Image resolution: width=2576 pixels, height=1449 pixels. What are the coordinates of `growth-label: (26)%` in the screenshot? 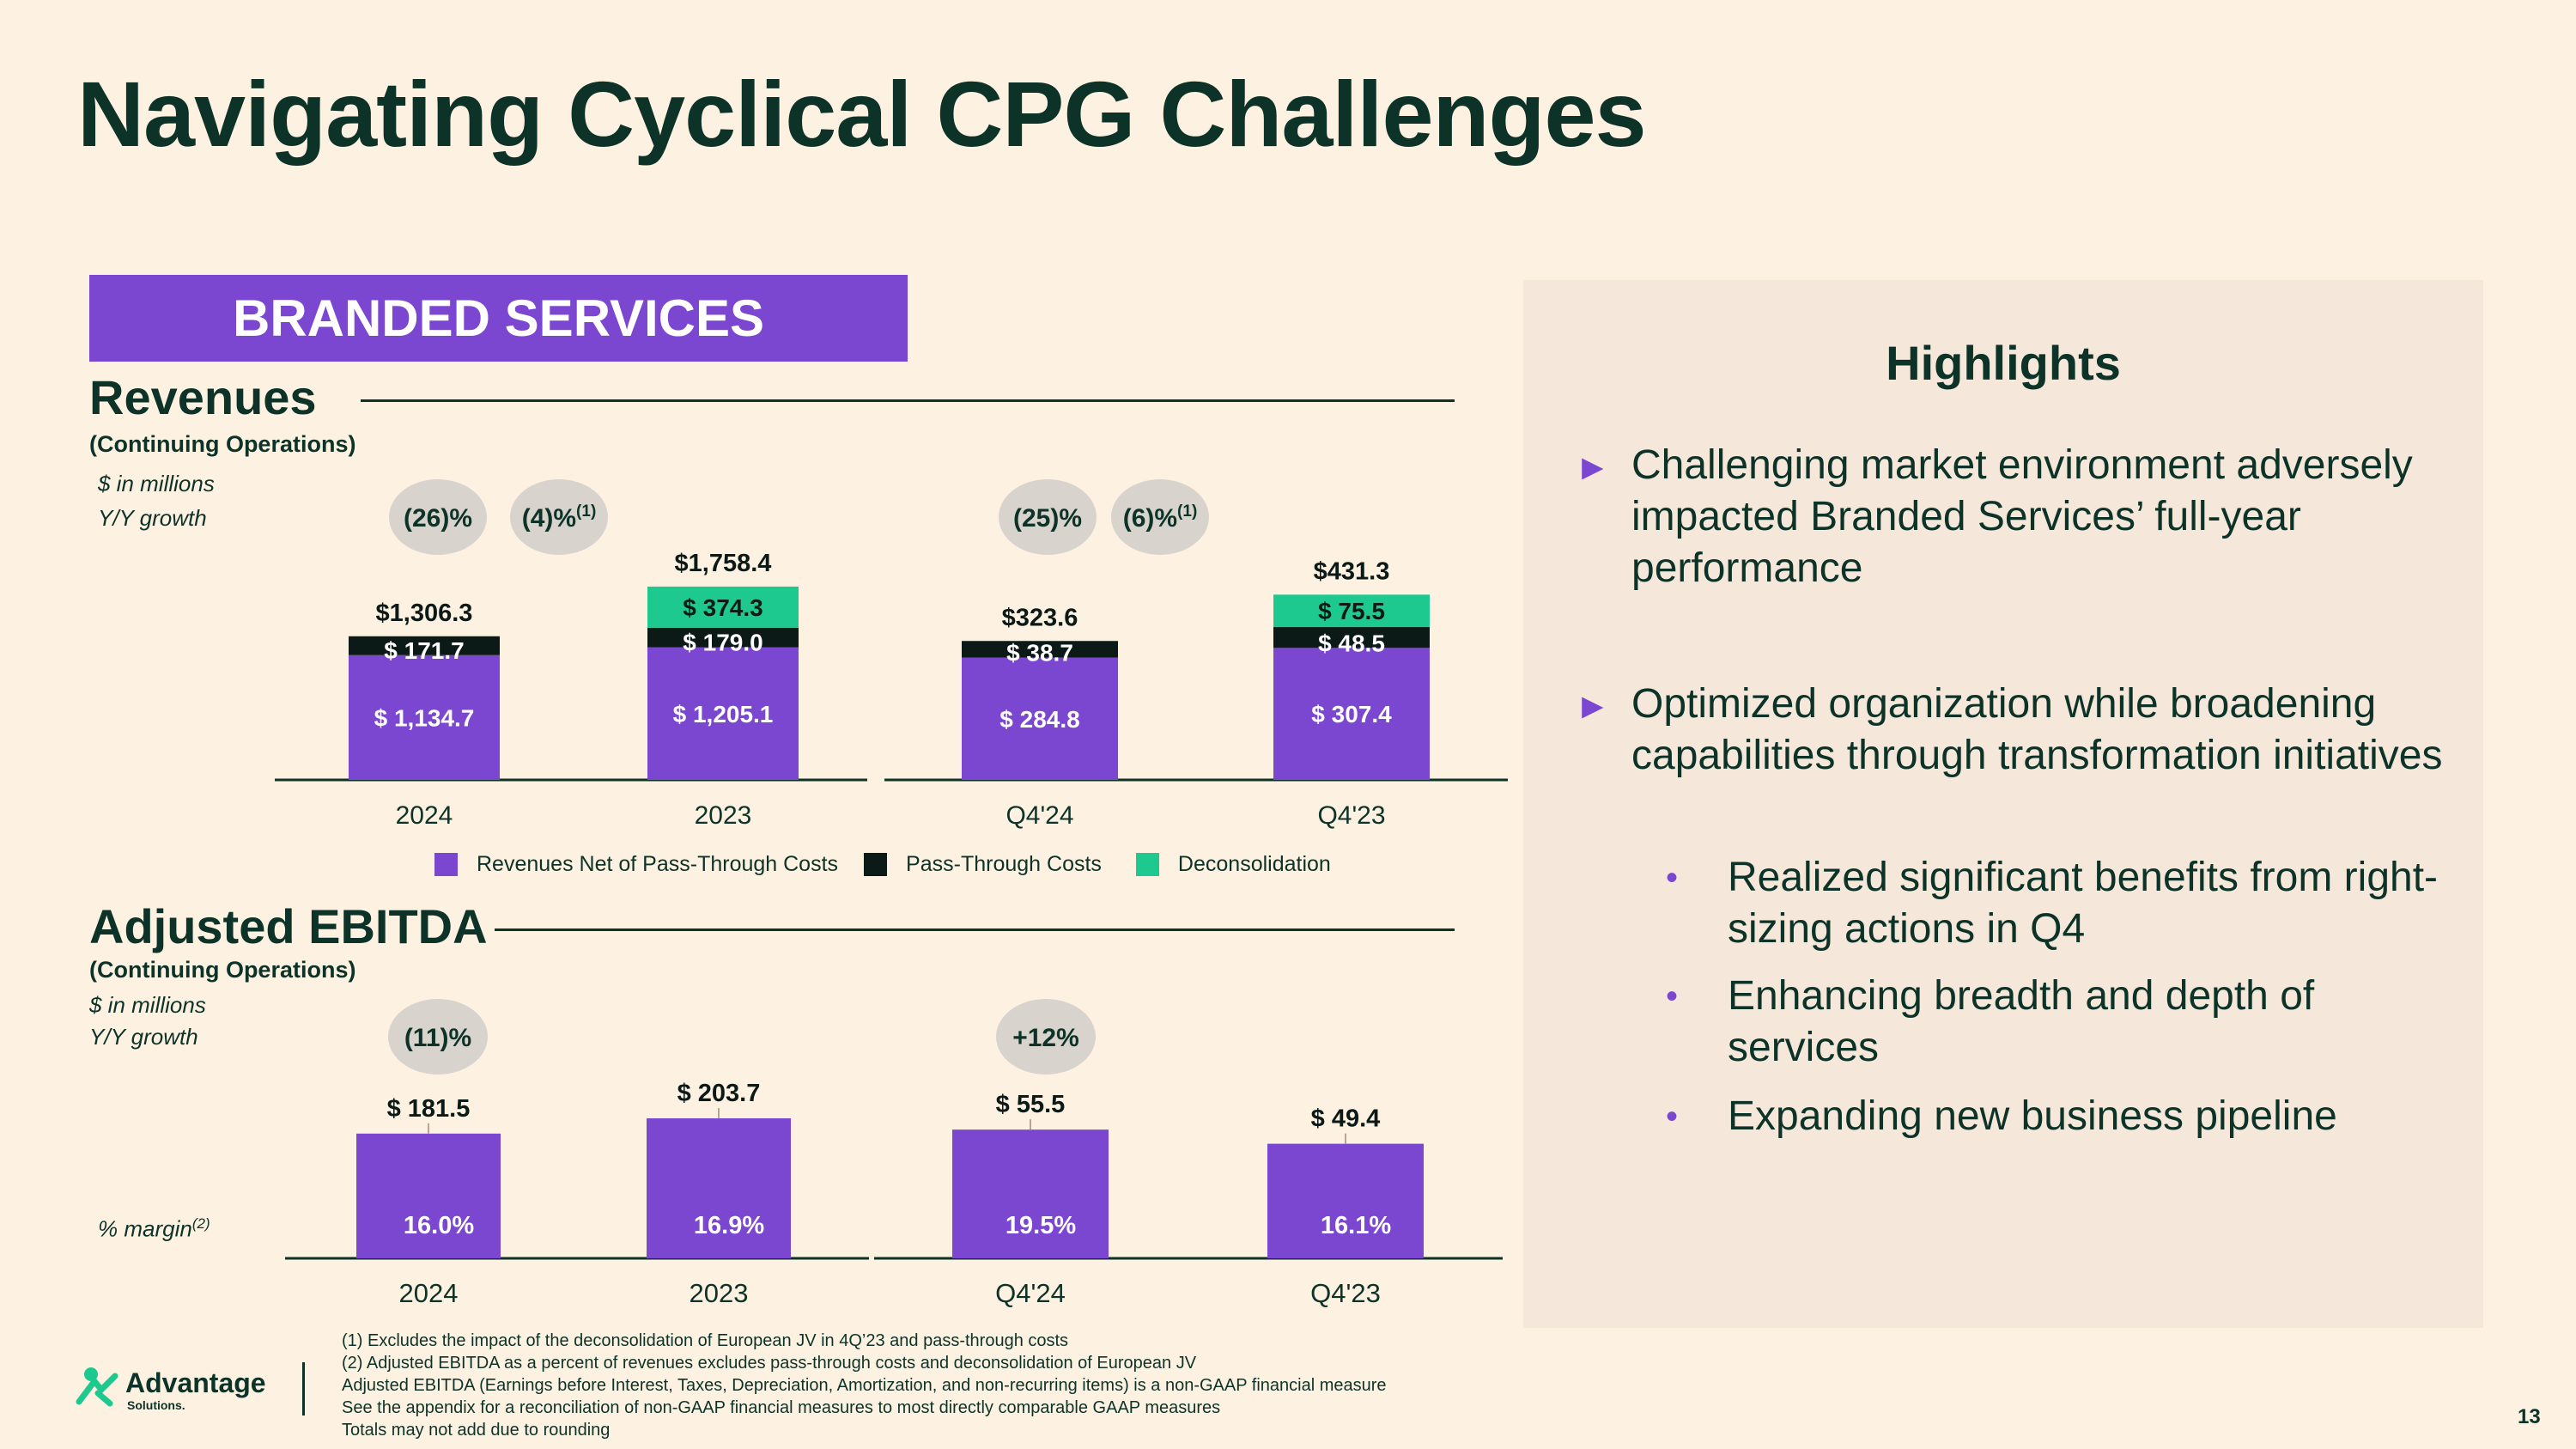 It's located at (438, 518).